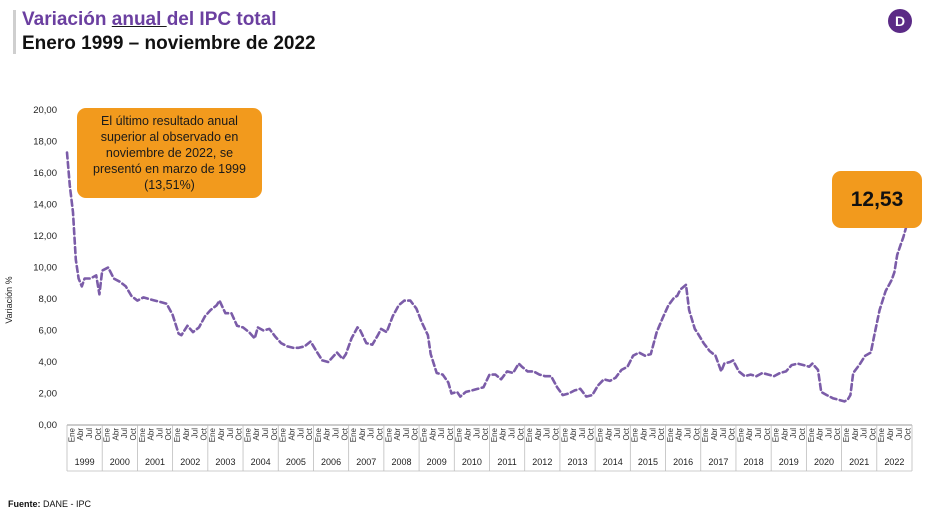  What do you see at coordinates (718, 462) in the screenshot?
I see `x-year-label: 2017` at bounding box center [718, 462].